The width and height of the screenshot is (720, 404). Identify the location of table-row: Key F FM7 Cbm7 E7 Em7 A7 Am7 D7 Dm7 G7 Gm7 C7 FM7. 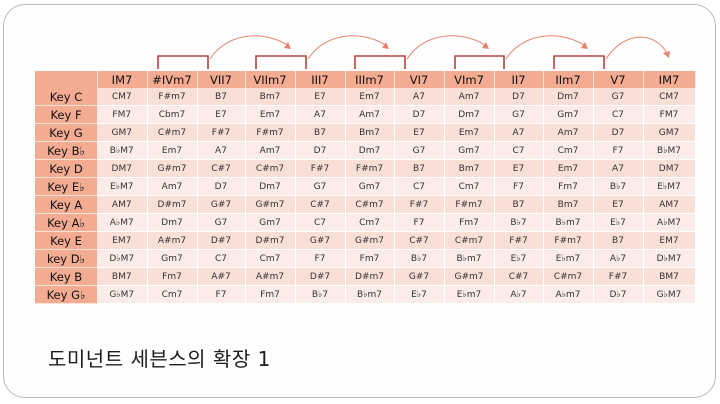
(365, 114).